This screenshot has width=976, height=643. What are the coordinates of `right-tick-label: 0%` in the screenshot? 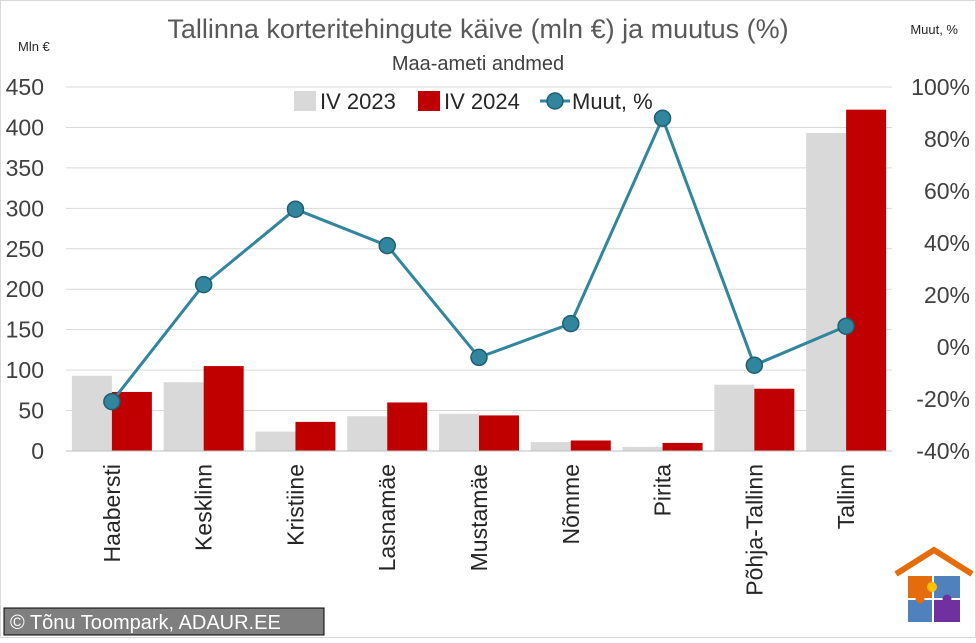 It's located at (953, 347).